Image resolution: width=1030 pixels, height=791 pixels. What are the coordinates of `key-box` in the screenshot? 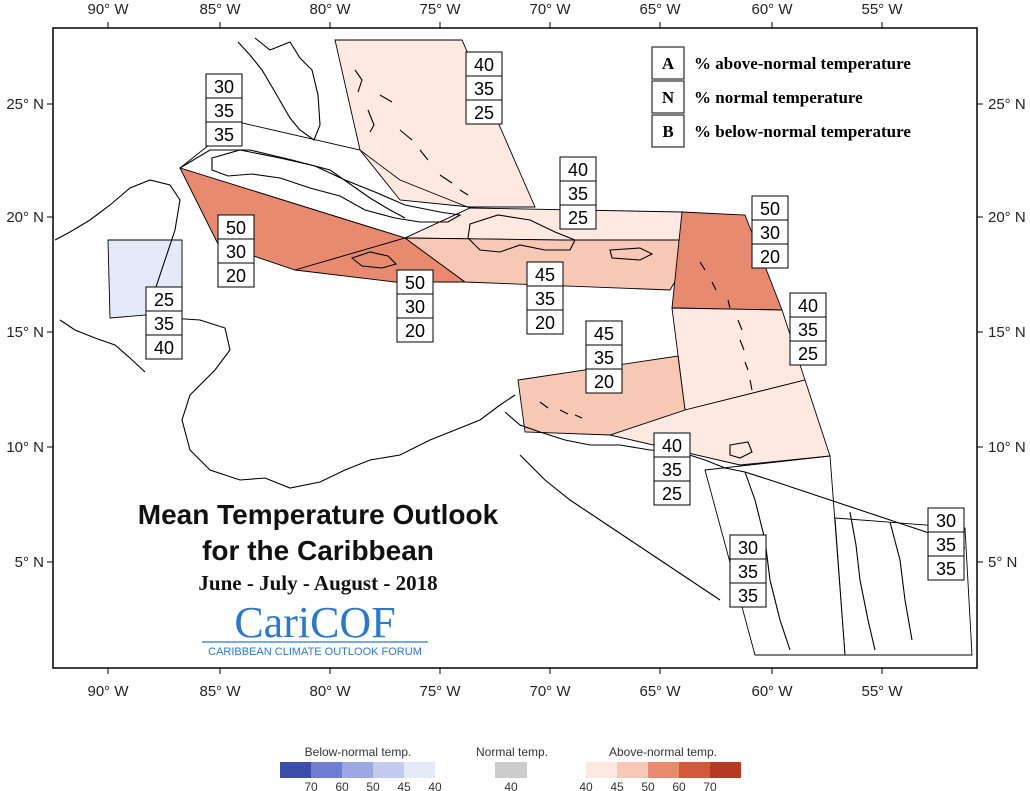 It's located at (668, 131).